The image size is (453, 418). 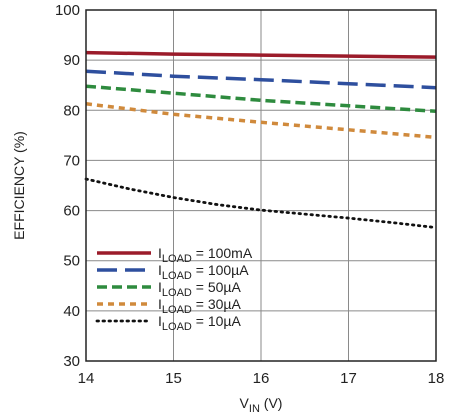 I want to click on series-line-50ua, so click(x=261, y=99).